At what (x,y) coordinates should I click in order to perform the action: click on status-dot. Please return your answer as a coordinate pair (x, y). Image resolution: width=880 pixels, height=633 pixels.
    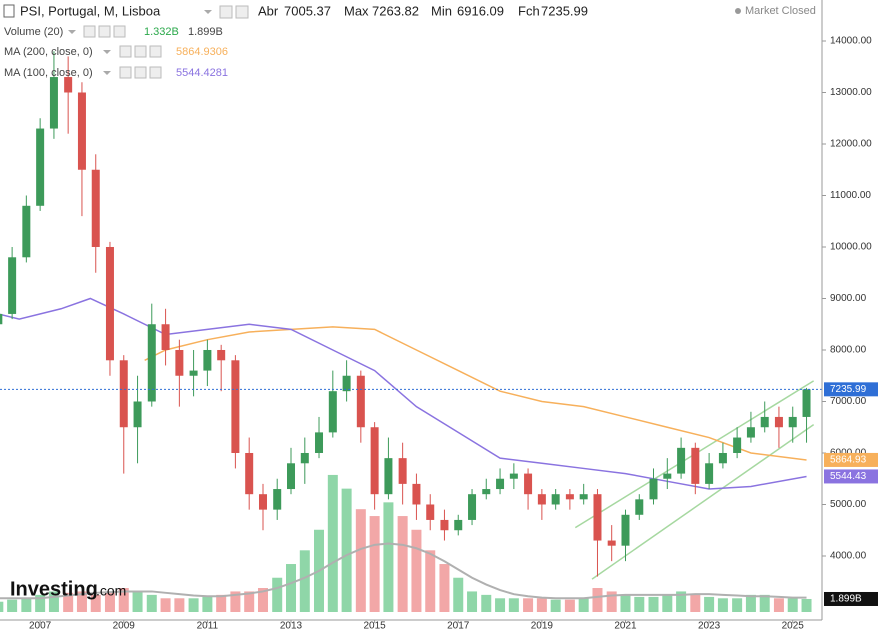
    Looking at the image, I should click on (738, 11).